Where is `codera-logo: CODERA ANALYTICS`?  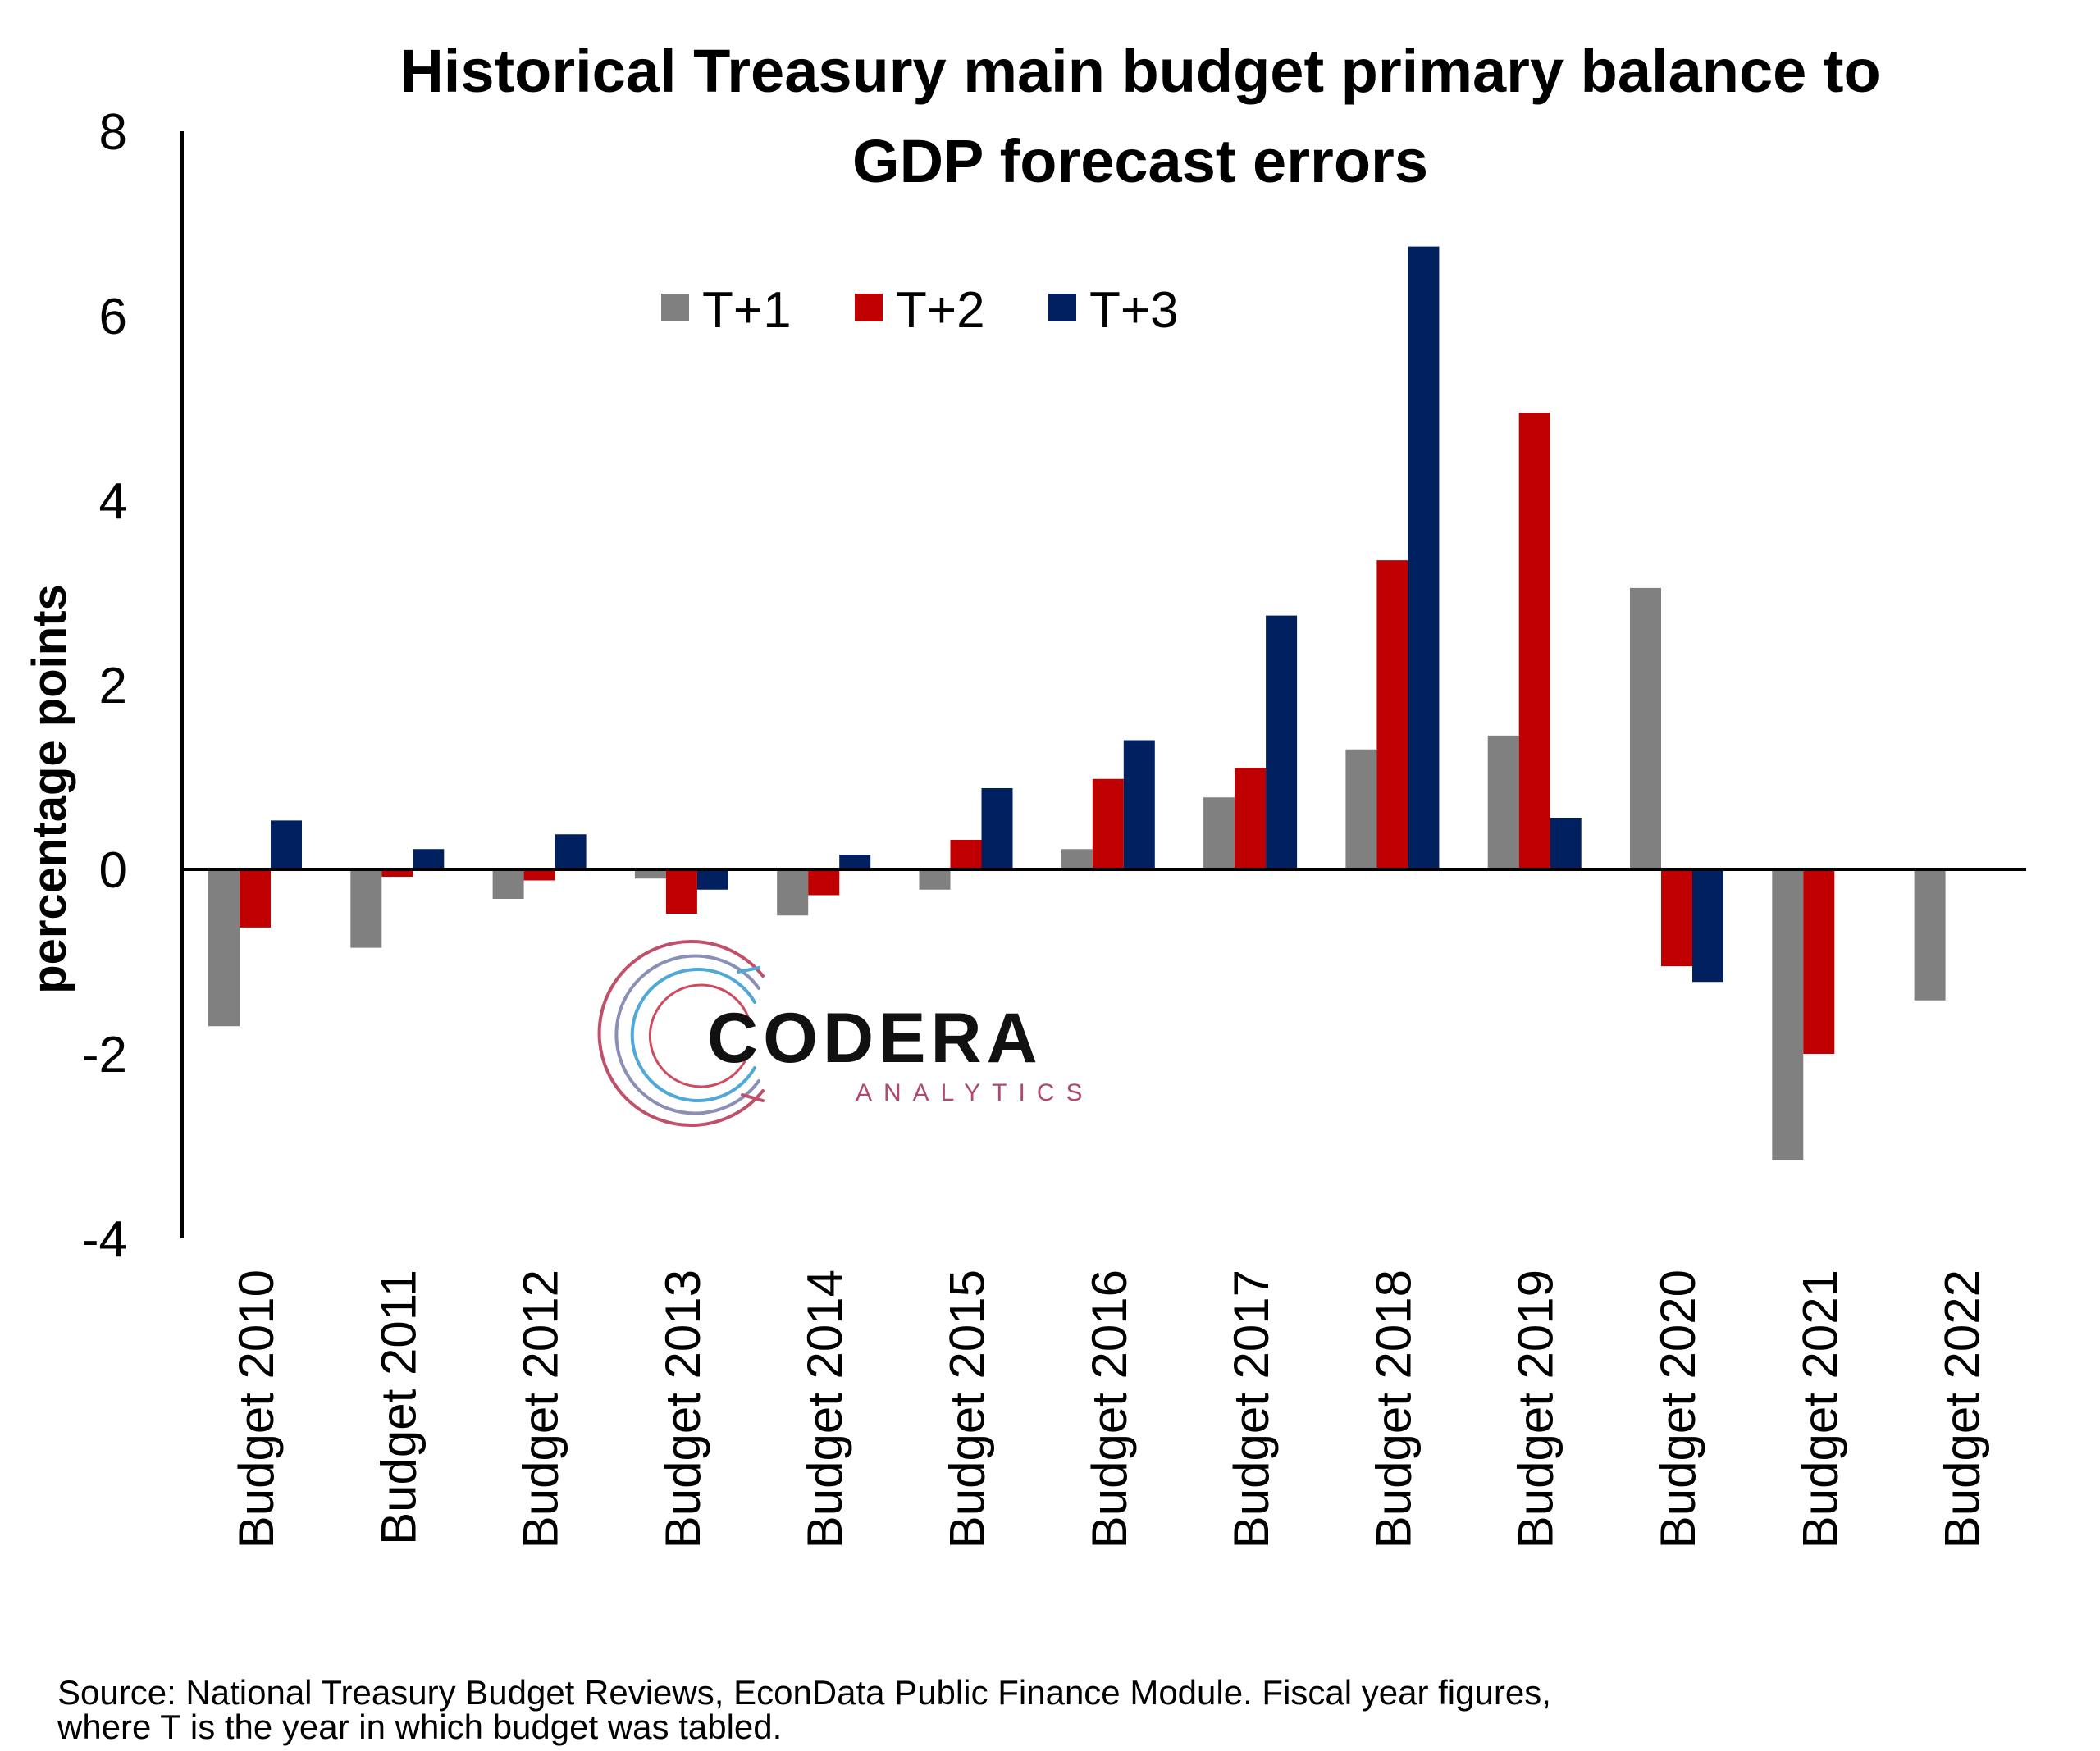 codera-logo: CODERA ANALYTICS is located at coordinates (846, 1033).